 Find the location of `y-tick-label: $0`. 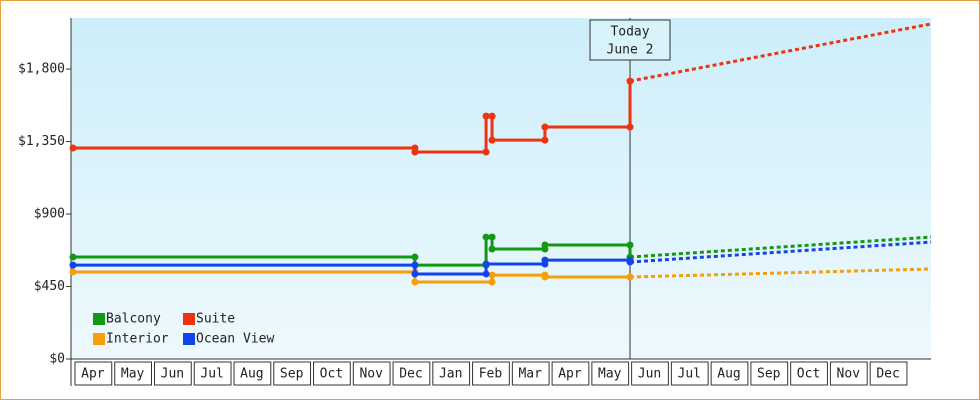

y-tick-label: $0 is located at coordinates (57, 359).